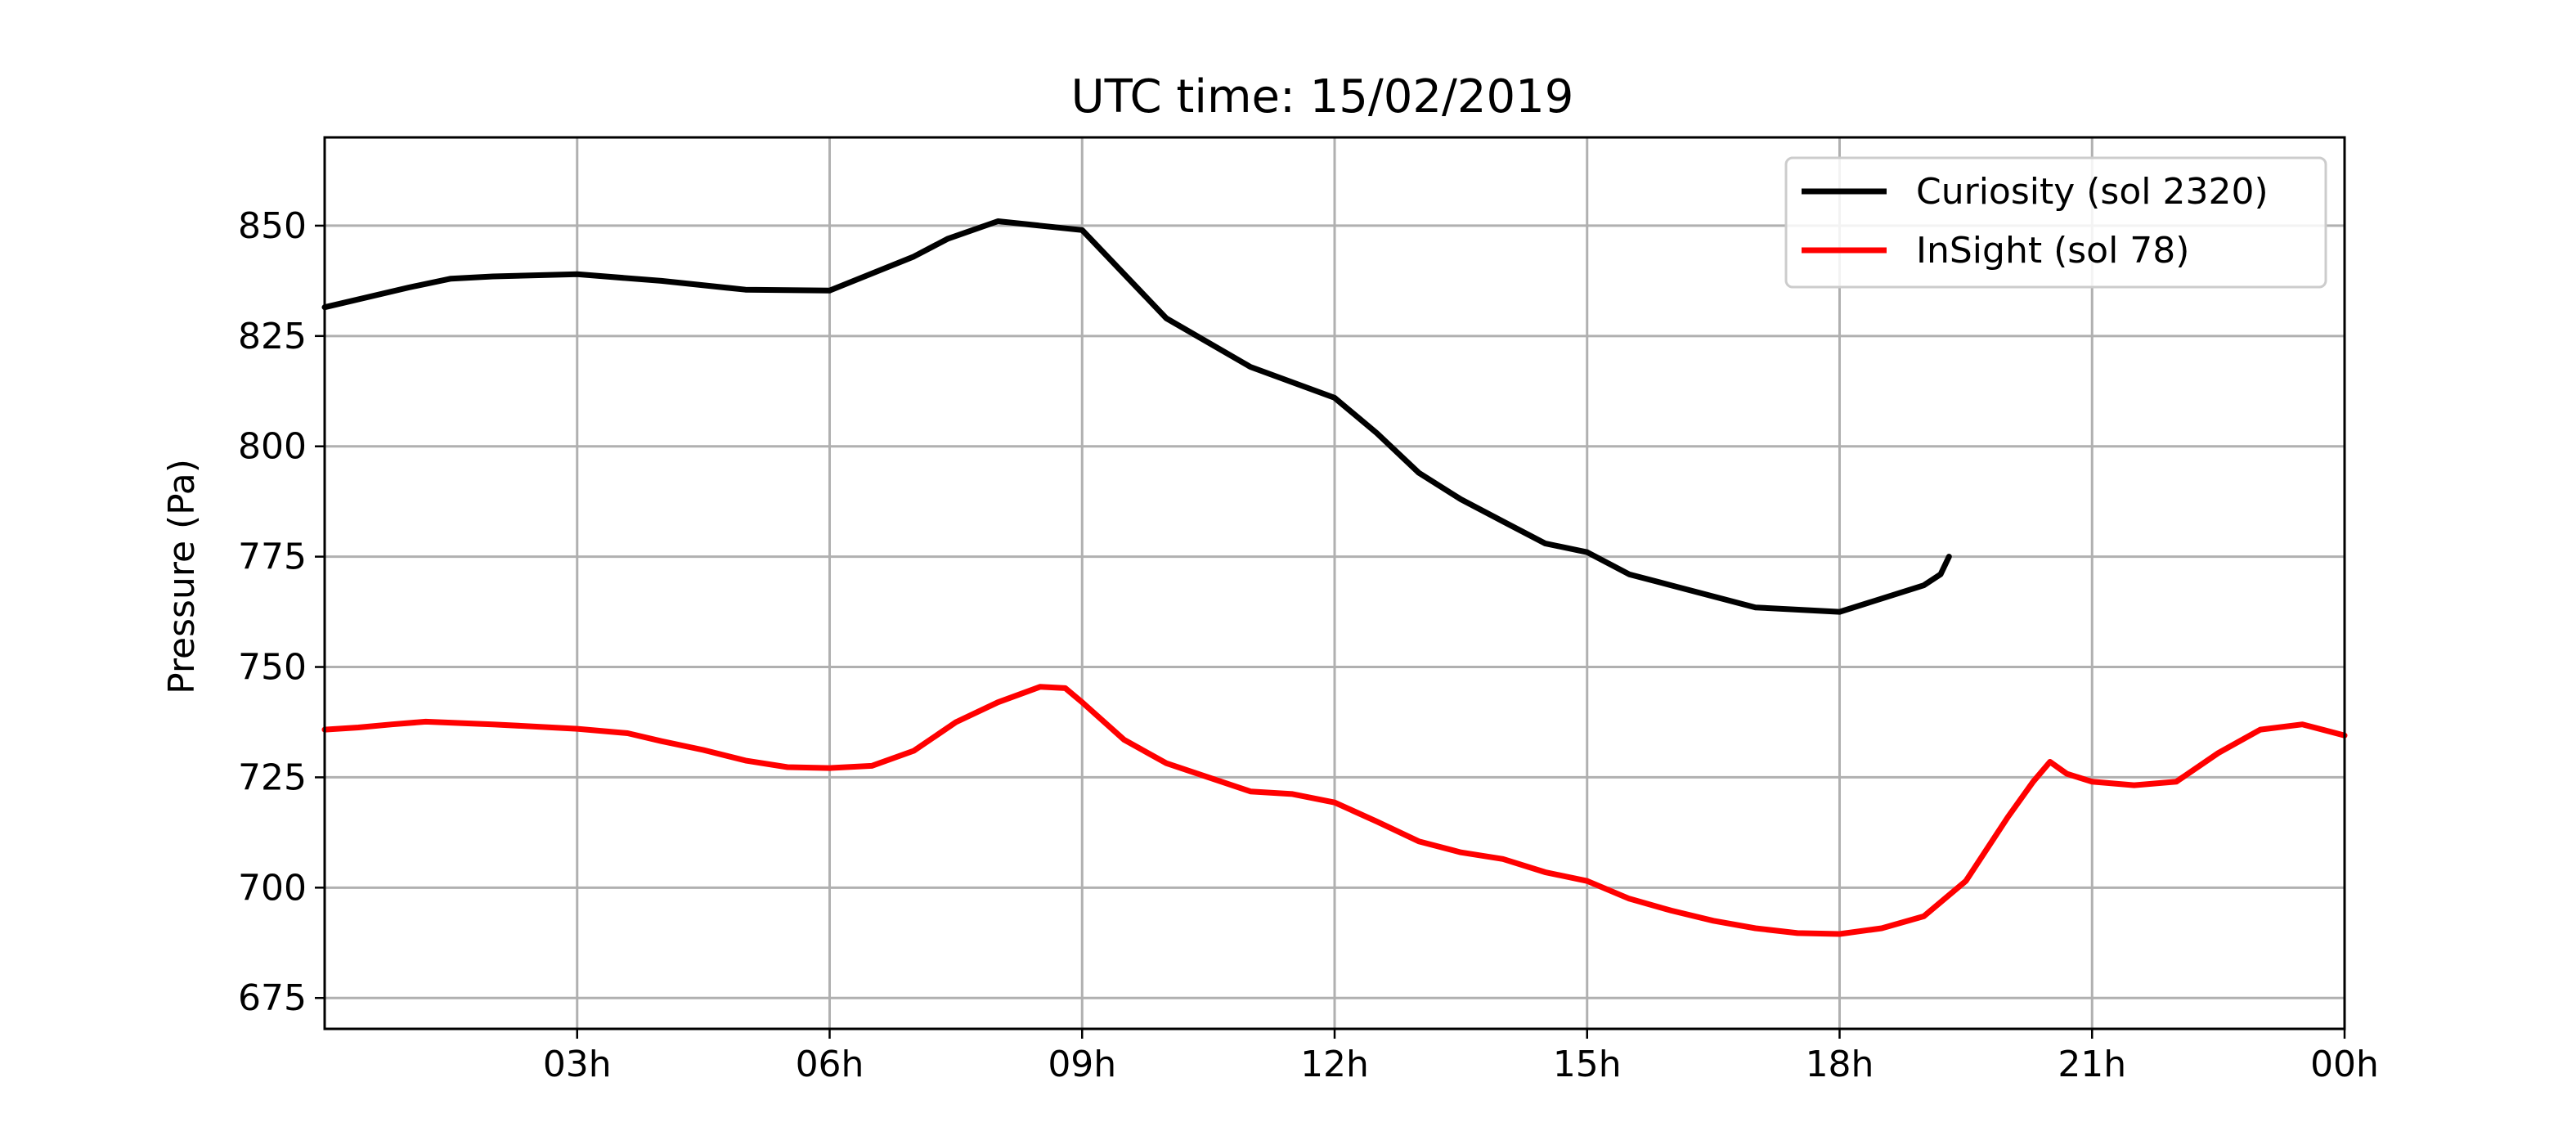 This screenshot has height=1145, width=2576. What do you see at coordinates (1322, 96) in the screenshot?
I see `chart-title: UTC time: 15/02/2019` at bounding box center [1322, 96].